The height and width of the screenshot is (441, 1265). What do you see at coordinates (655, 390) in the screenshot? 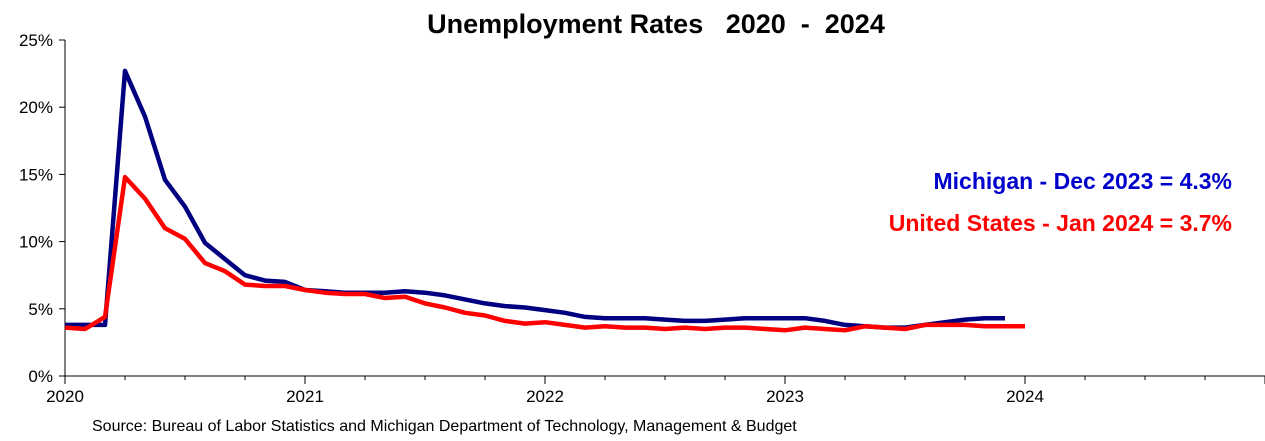
I see `x-axis: 2020 2021 2022 2023 2024` at bounding box center [655, 390].